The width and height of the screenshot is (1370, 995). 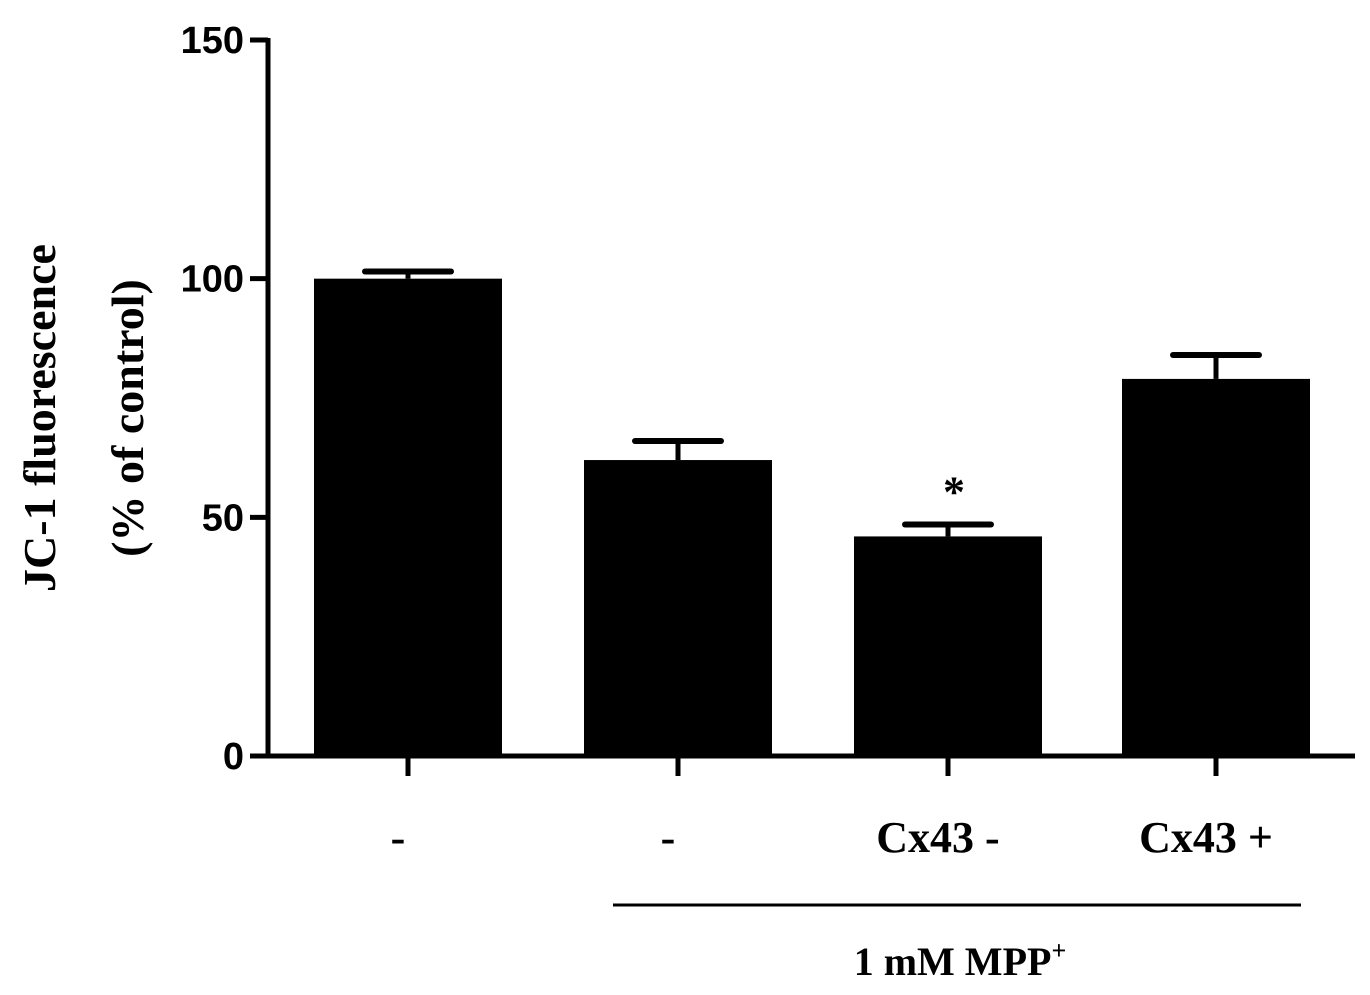 What do you see at coordinates (127, 418) in the screenshot?
I see `y-axis-title-line2: (% of control)` at bounding box center [127, 418].